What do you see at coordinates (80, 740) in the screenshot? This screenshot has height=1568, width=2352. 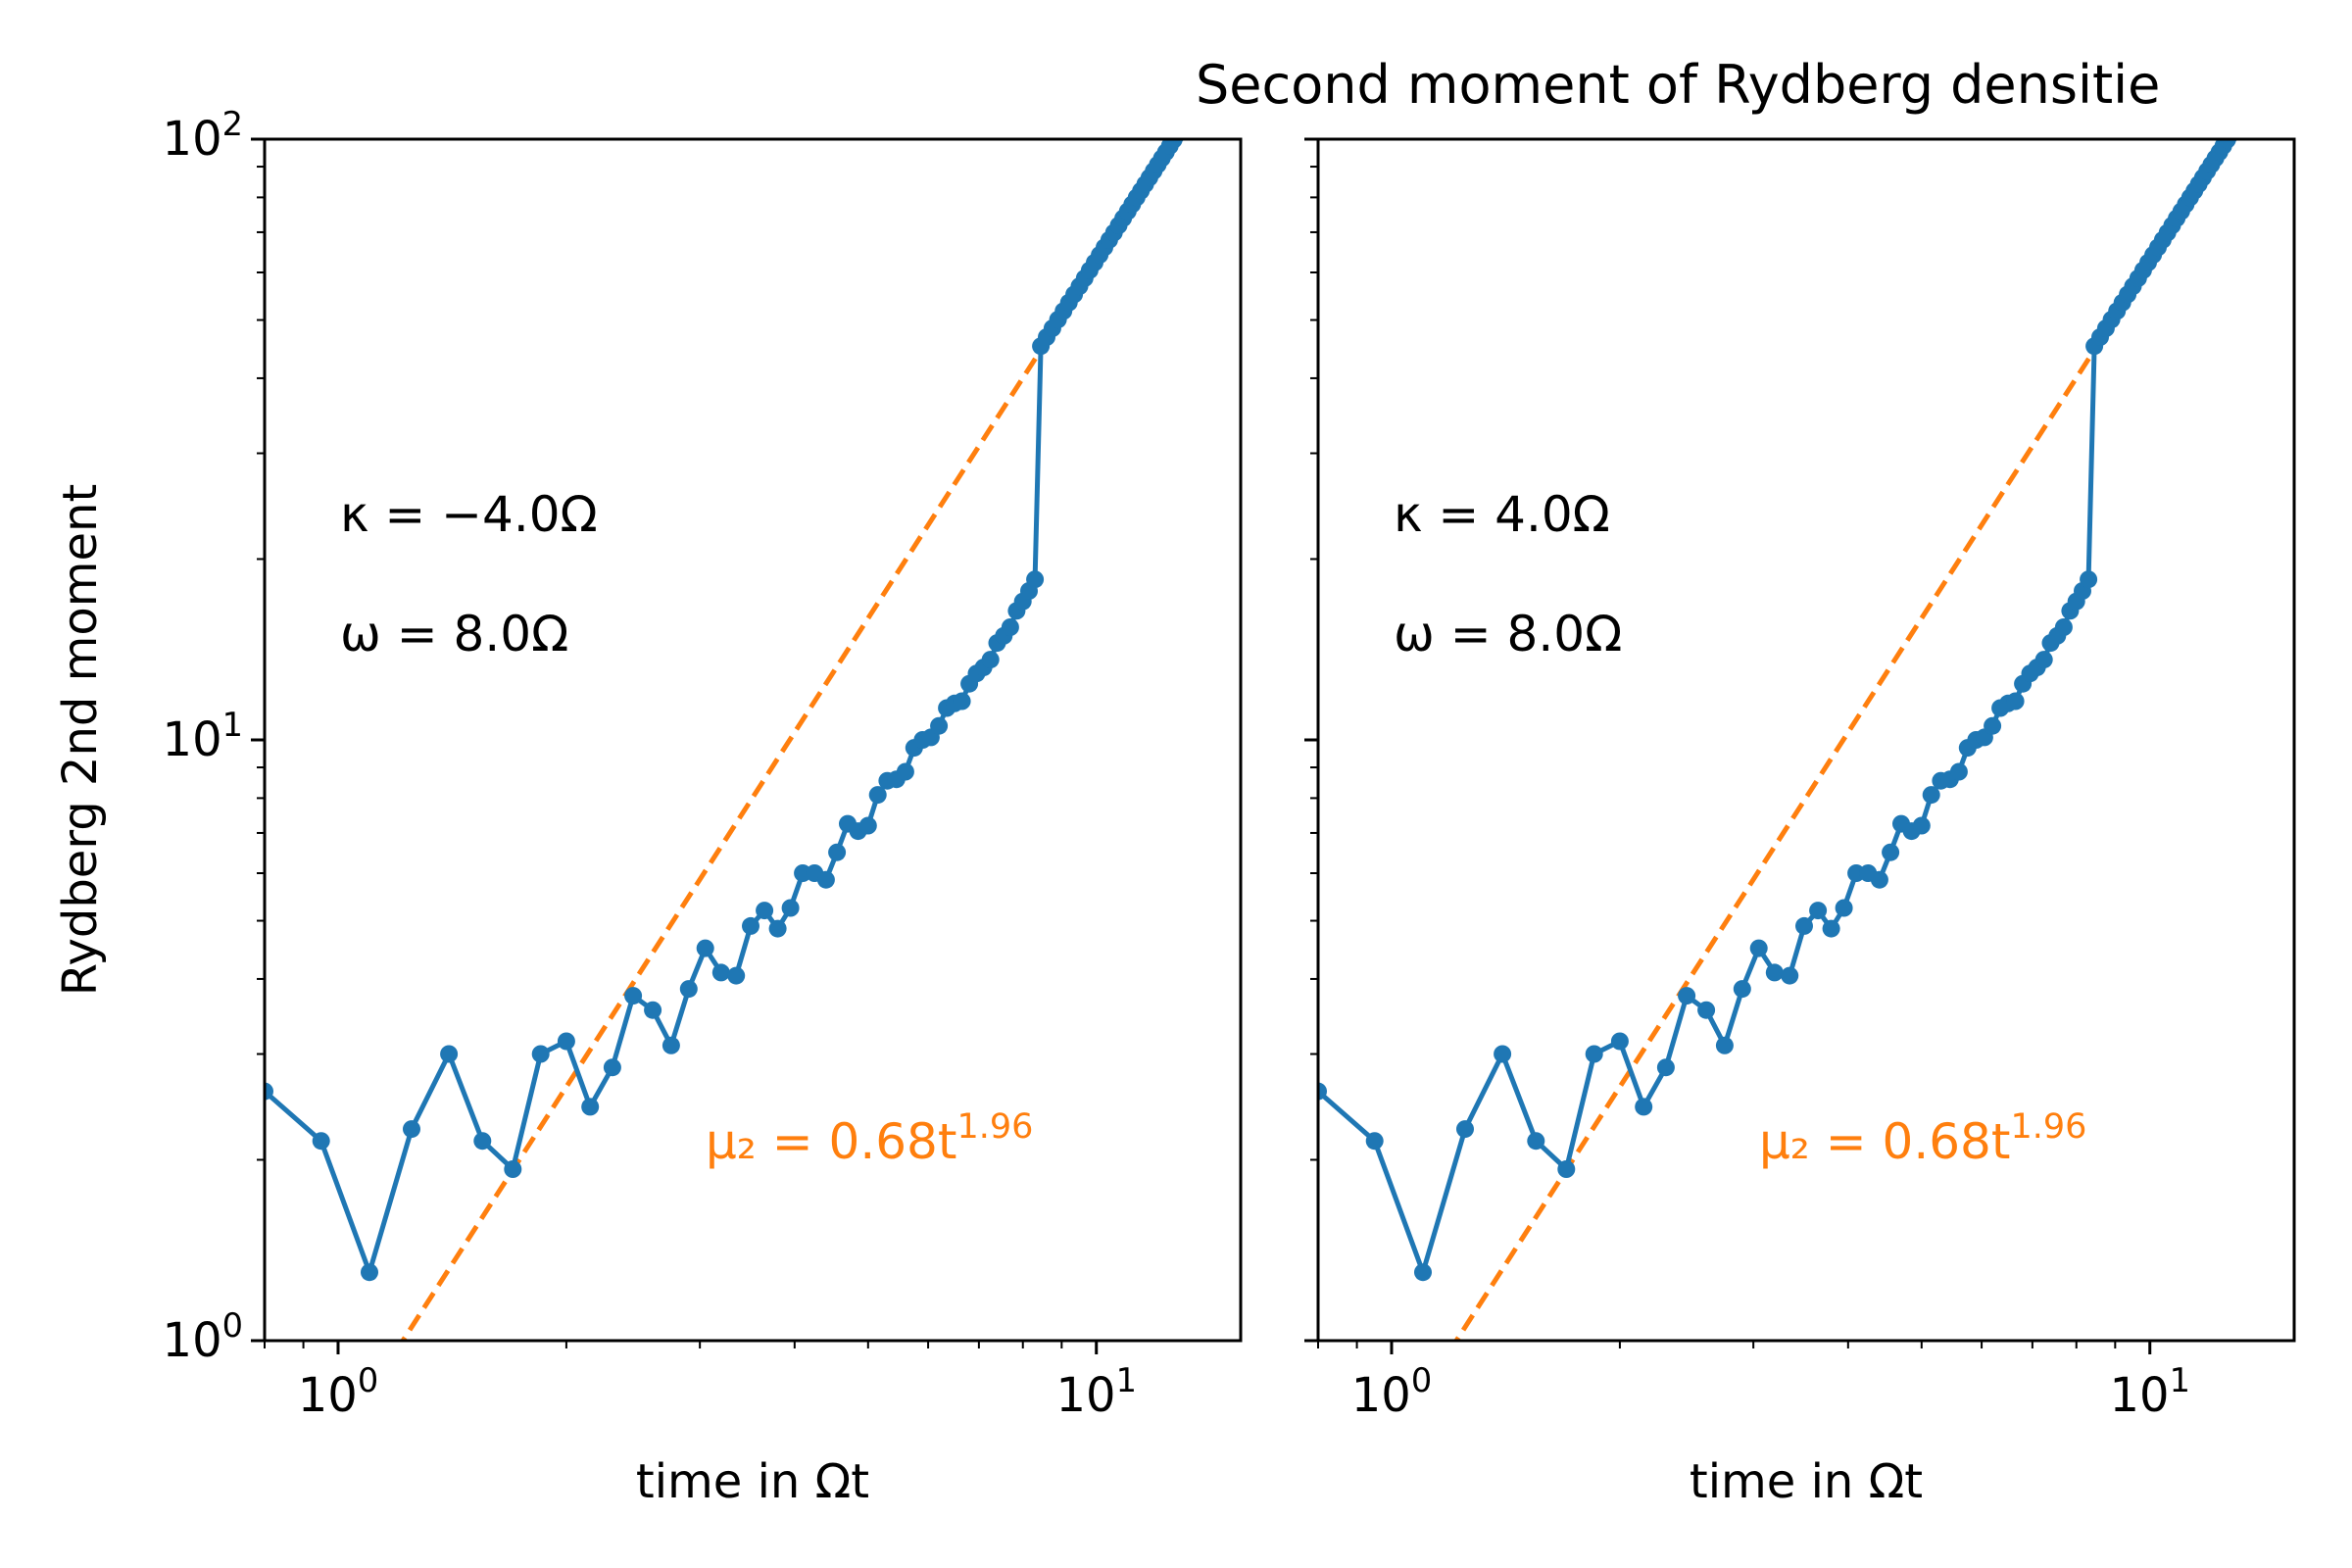 I see `y-axis-label: Rydberg 2nd moment` at bounding box center [80, 740].